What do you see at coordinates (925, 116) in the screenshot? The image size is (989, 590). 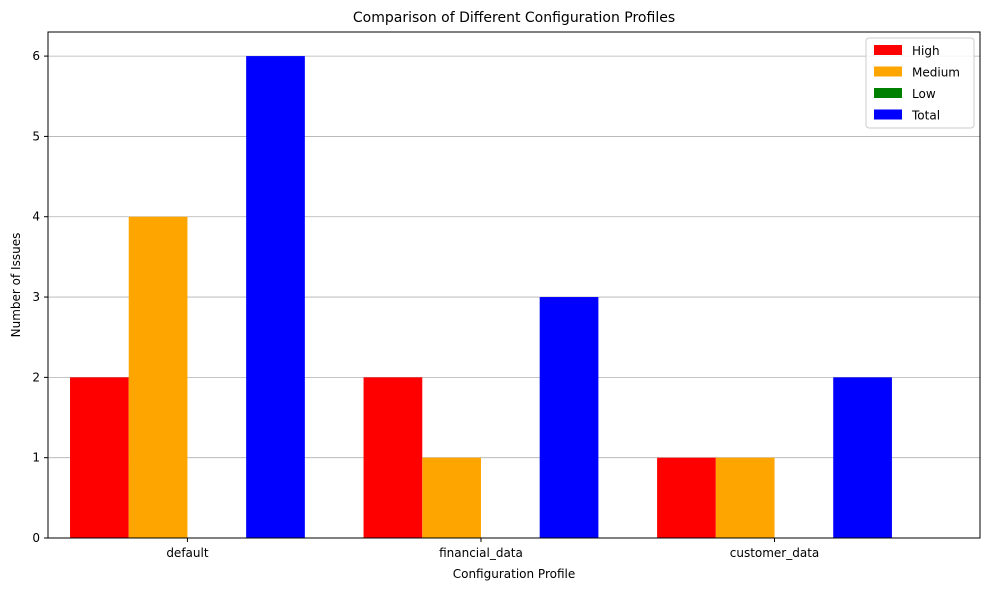 I see `legend-label: Total` at bounding box center [925, 116].